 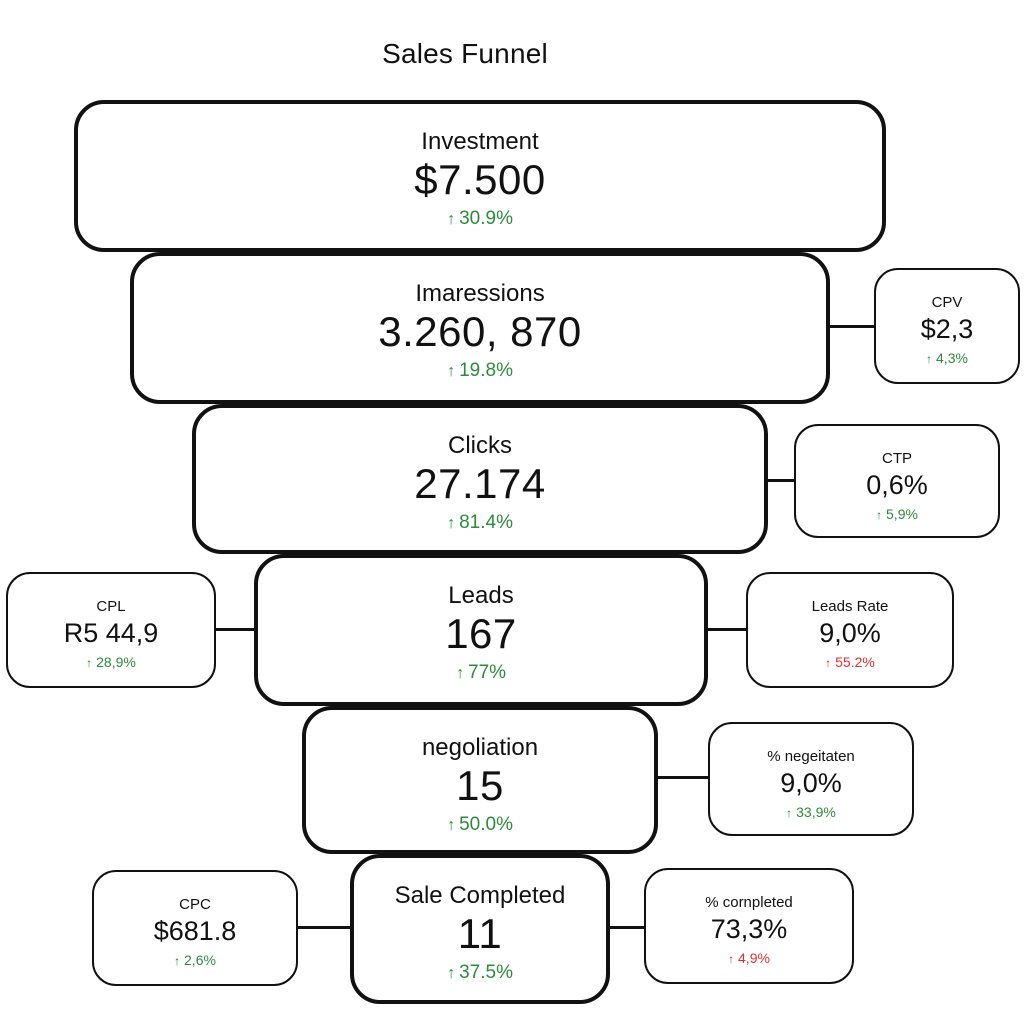 What do you see at coordinates (480, 972) in the screenshot?
I see `stage-change: ↑ 37.5%` at bounding box center [480, 972].